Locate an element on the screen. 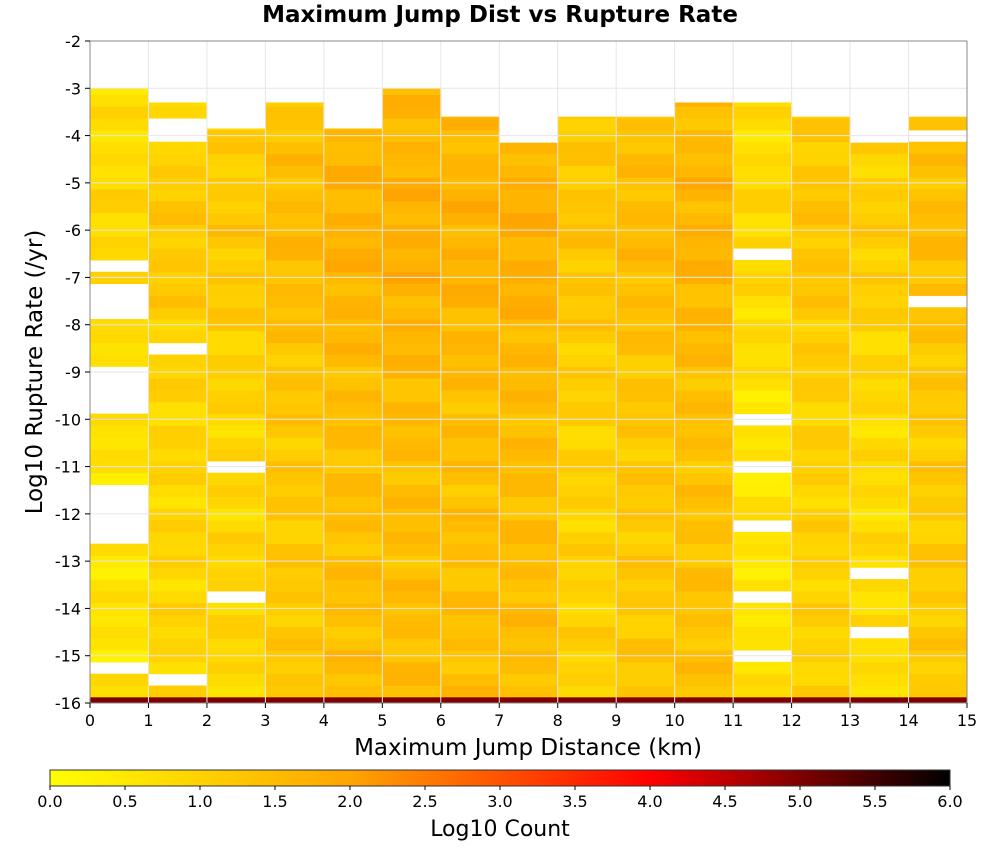 The image size is (1000, 850). x-tick-label: 3 is located at coordinates (265, 720).